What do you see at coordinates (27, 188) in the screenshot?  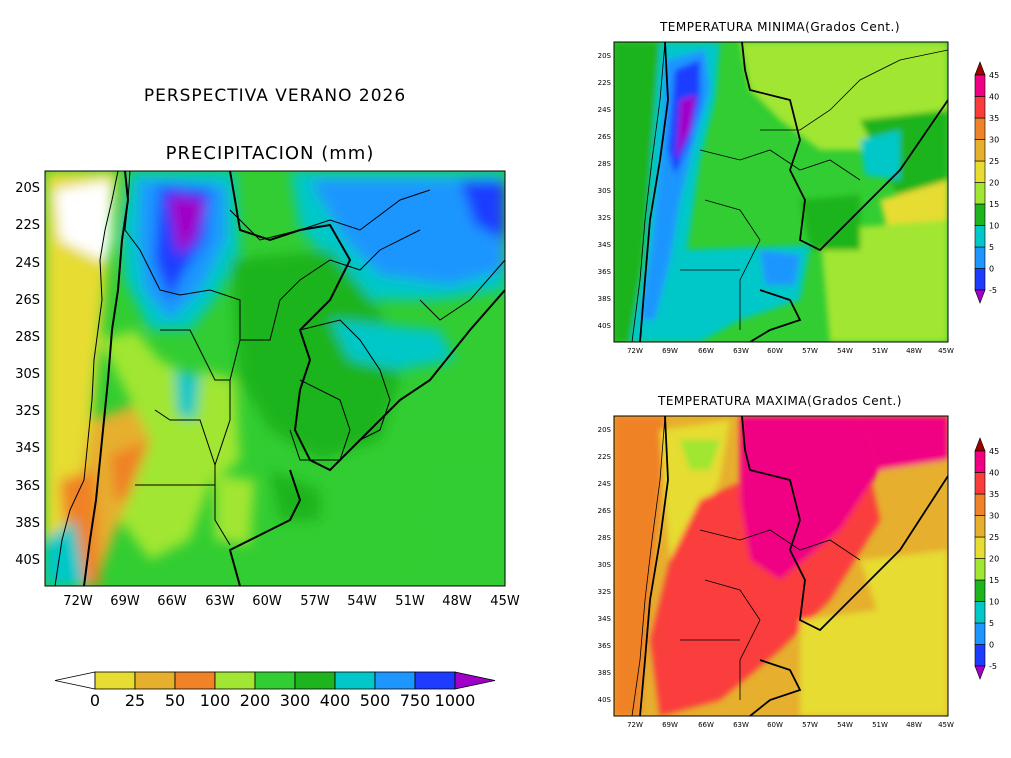 I see `precip-lat-20s: 20S` at bounding box center [27, 188].